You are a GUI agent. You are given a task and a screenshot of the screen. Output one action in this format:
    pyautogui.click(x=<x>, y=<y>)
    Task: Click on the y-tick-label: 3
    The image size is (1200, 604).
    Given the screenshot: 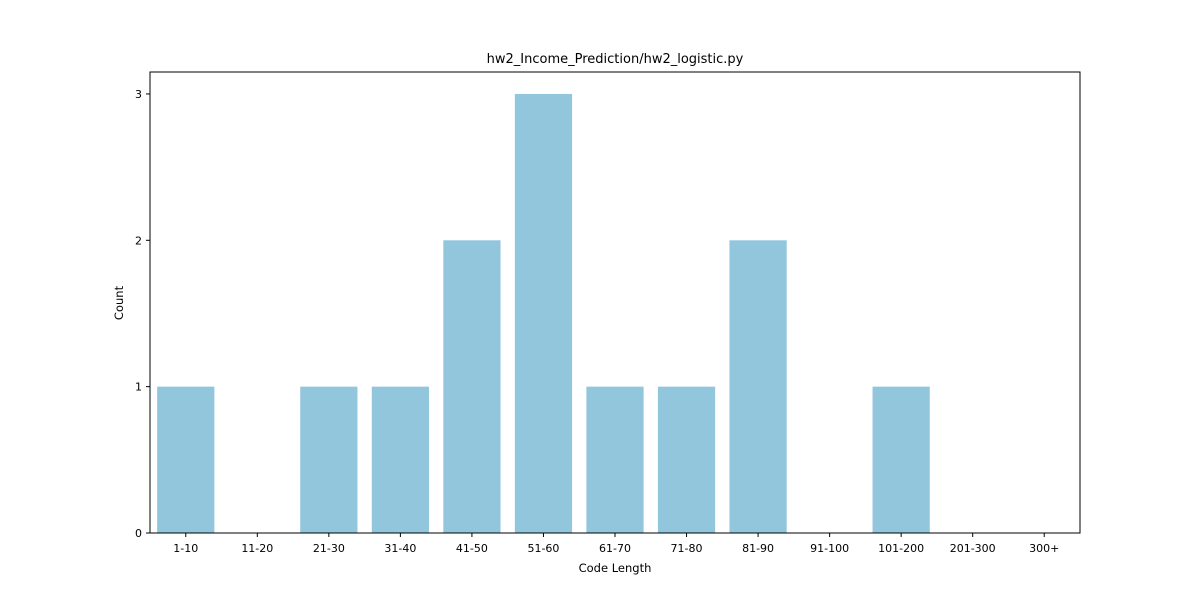 What is the action you would take?
    pyautogui.click(x=138, y=94)
    